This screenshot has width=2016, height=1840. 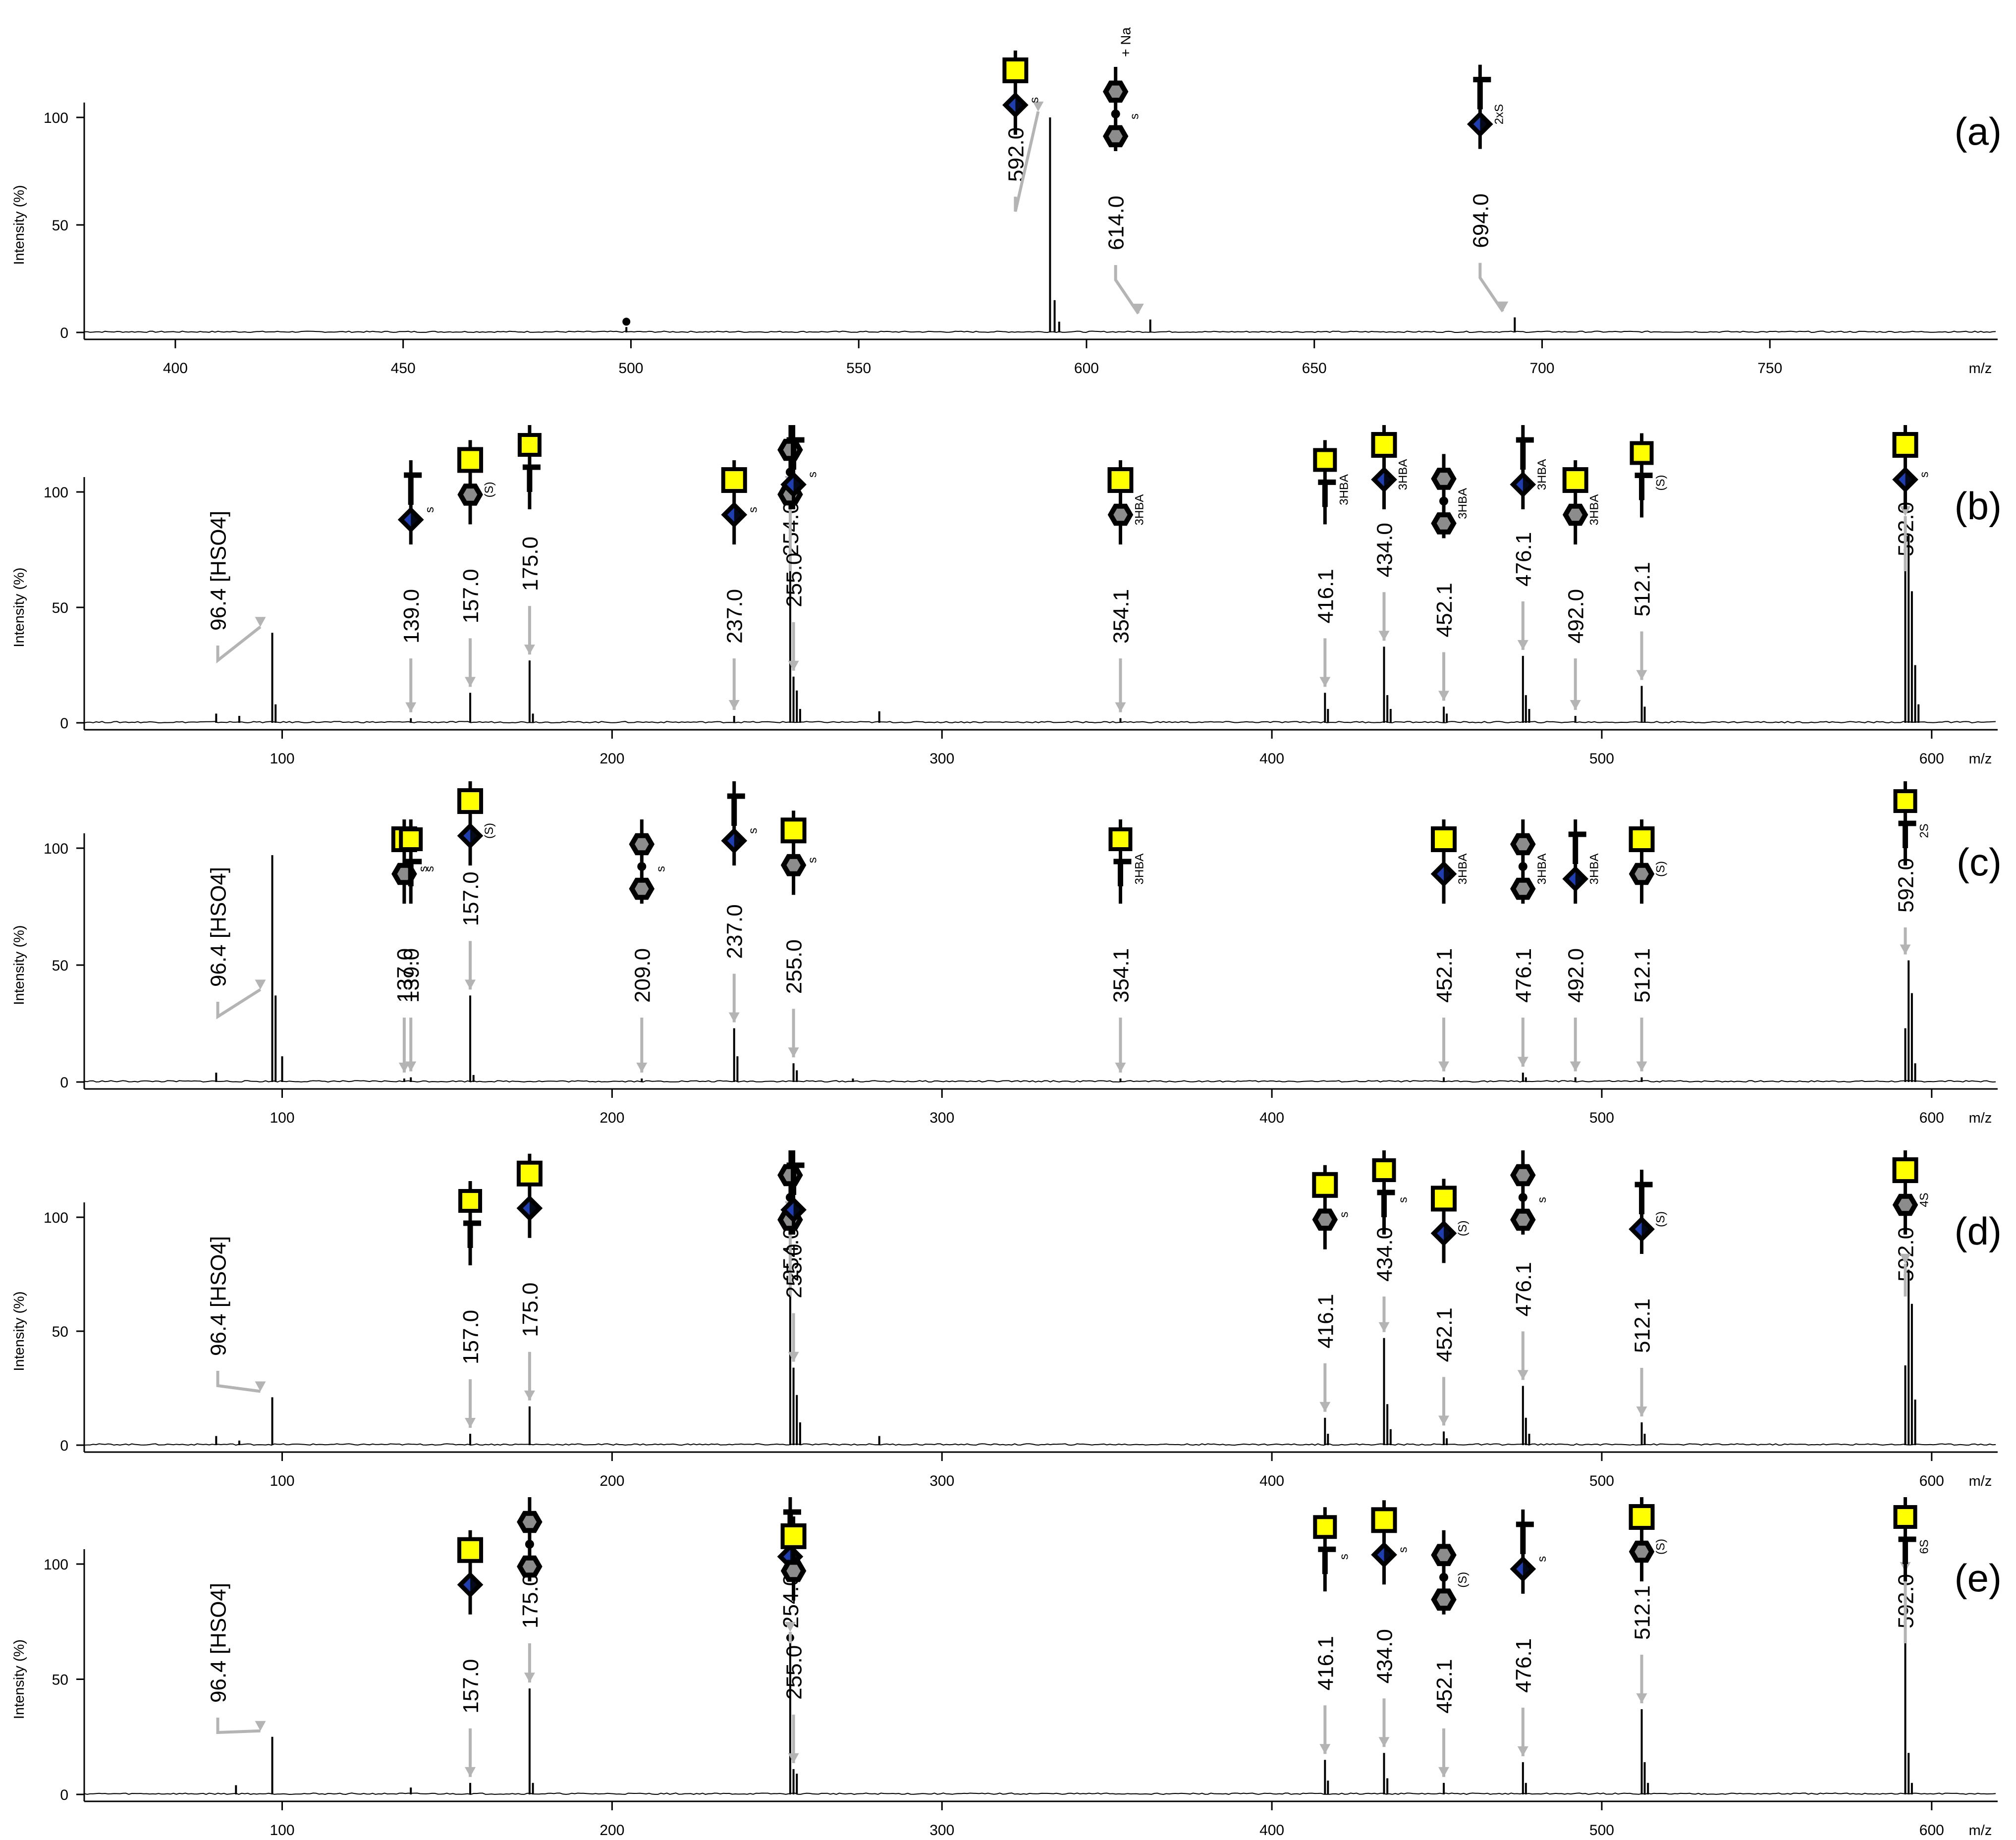 I want to click on panel-label: (b), so click(x=1978, y=506).